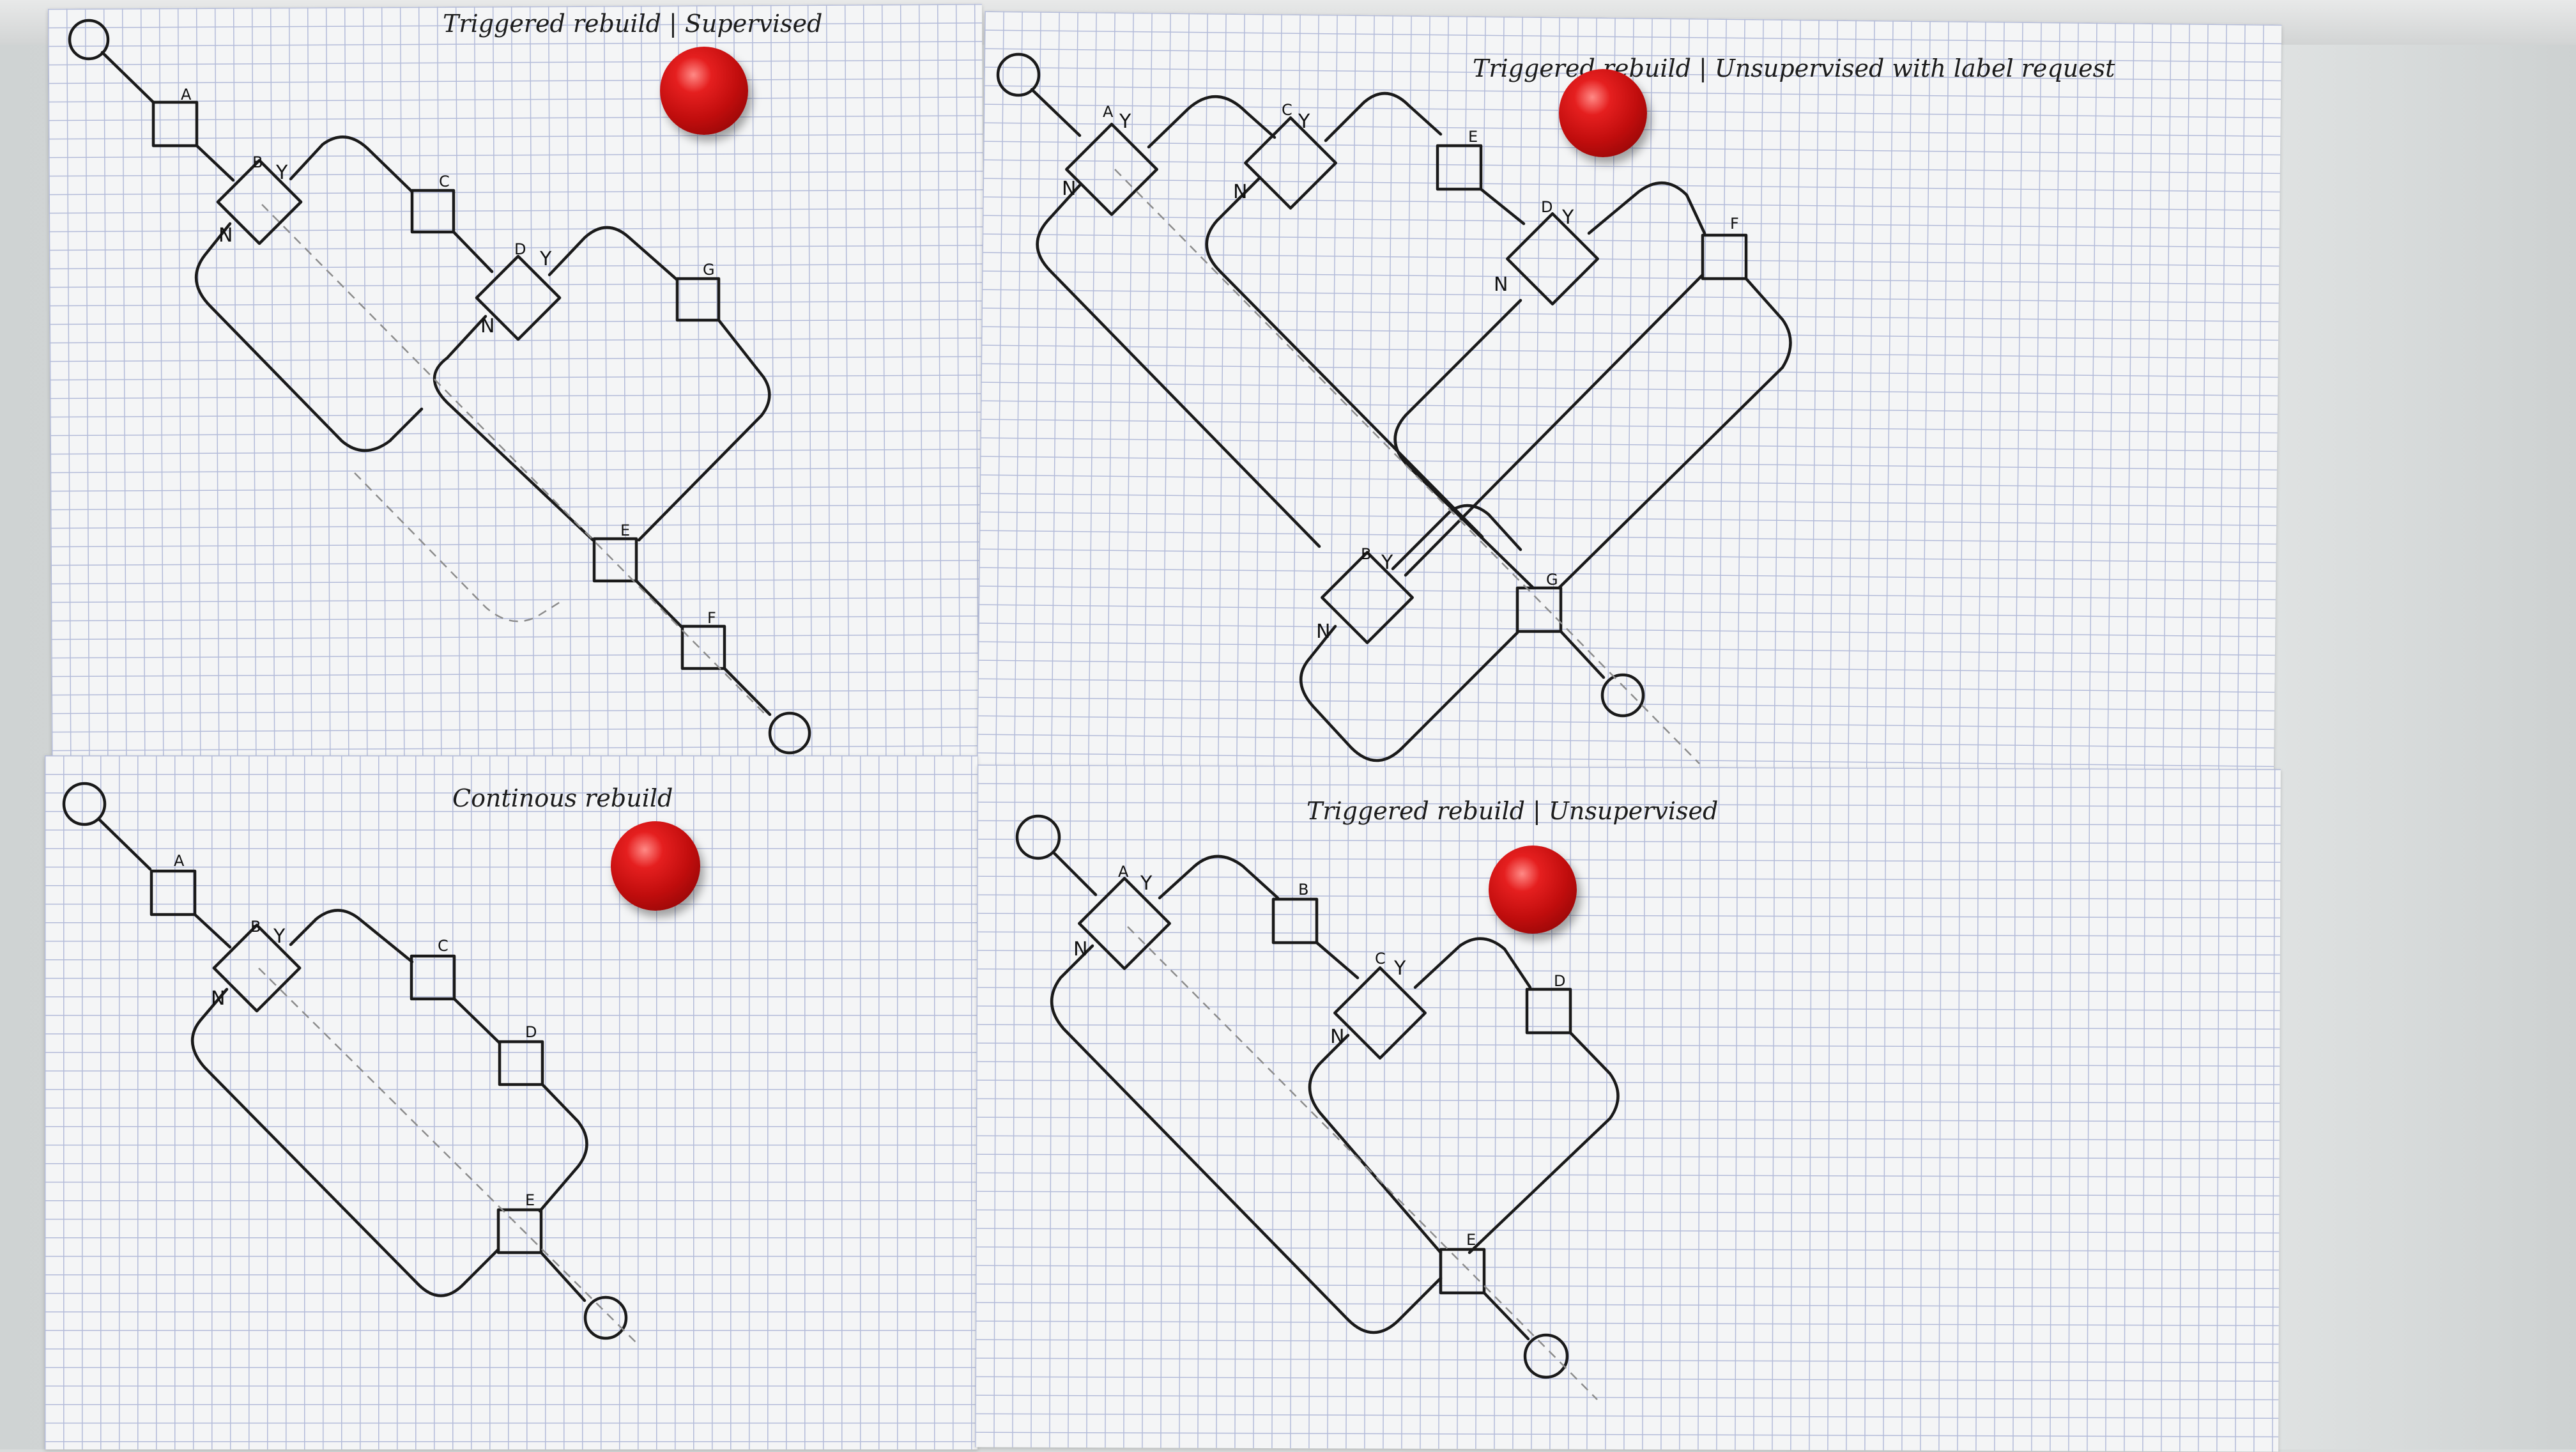 This screenshot has height=1452, width=2576. I want to click on diagram-top-left, so click(439, 387).